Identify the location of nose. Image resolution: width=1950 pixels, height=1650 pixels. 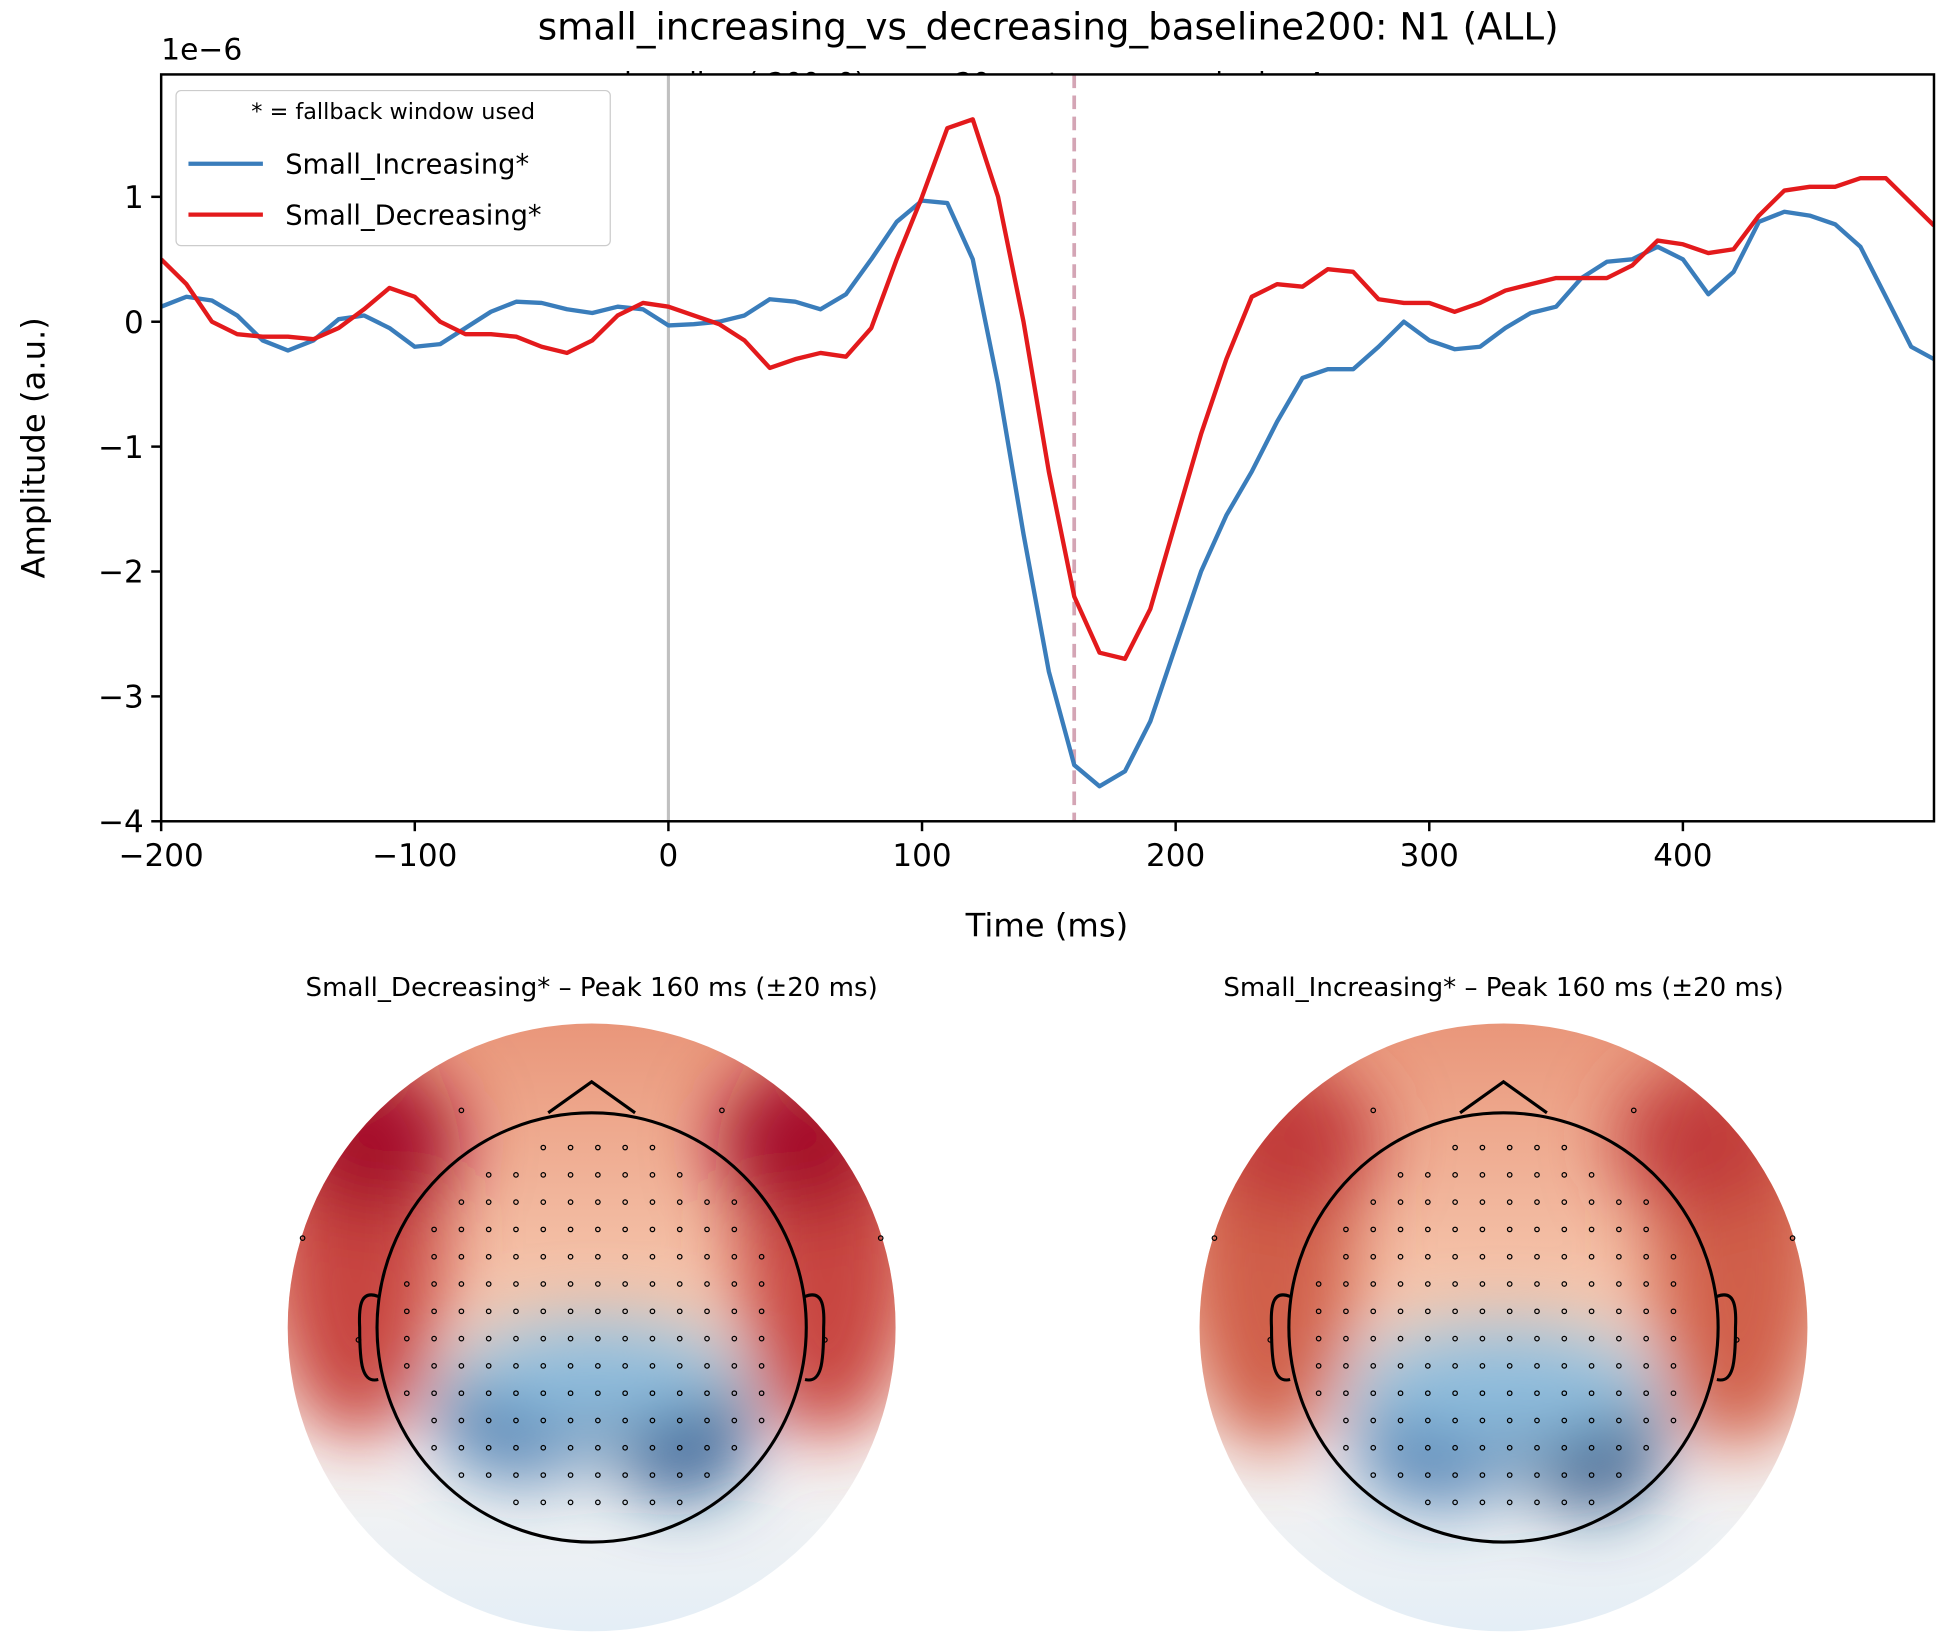
(1503, 1097).